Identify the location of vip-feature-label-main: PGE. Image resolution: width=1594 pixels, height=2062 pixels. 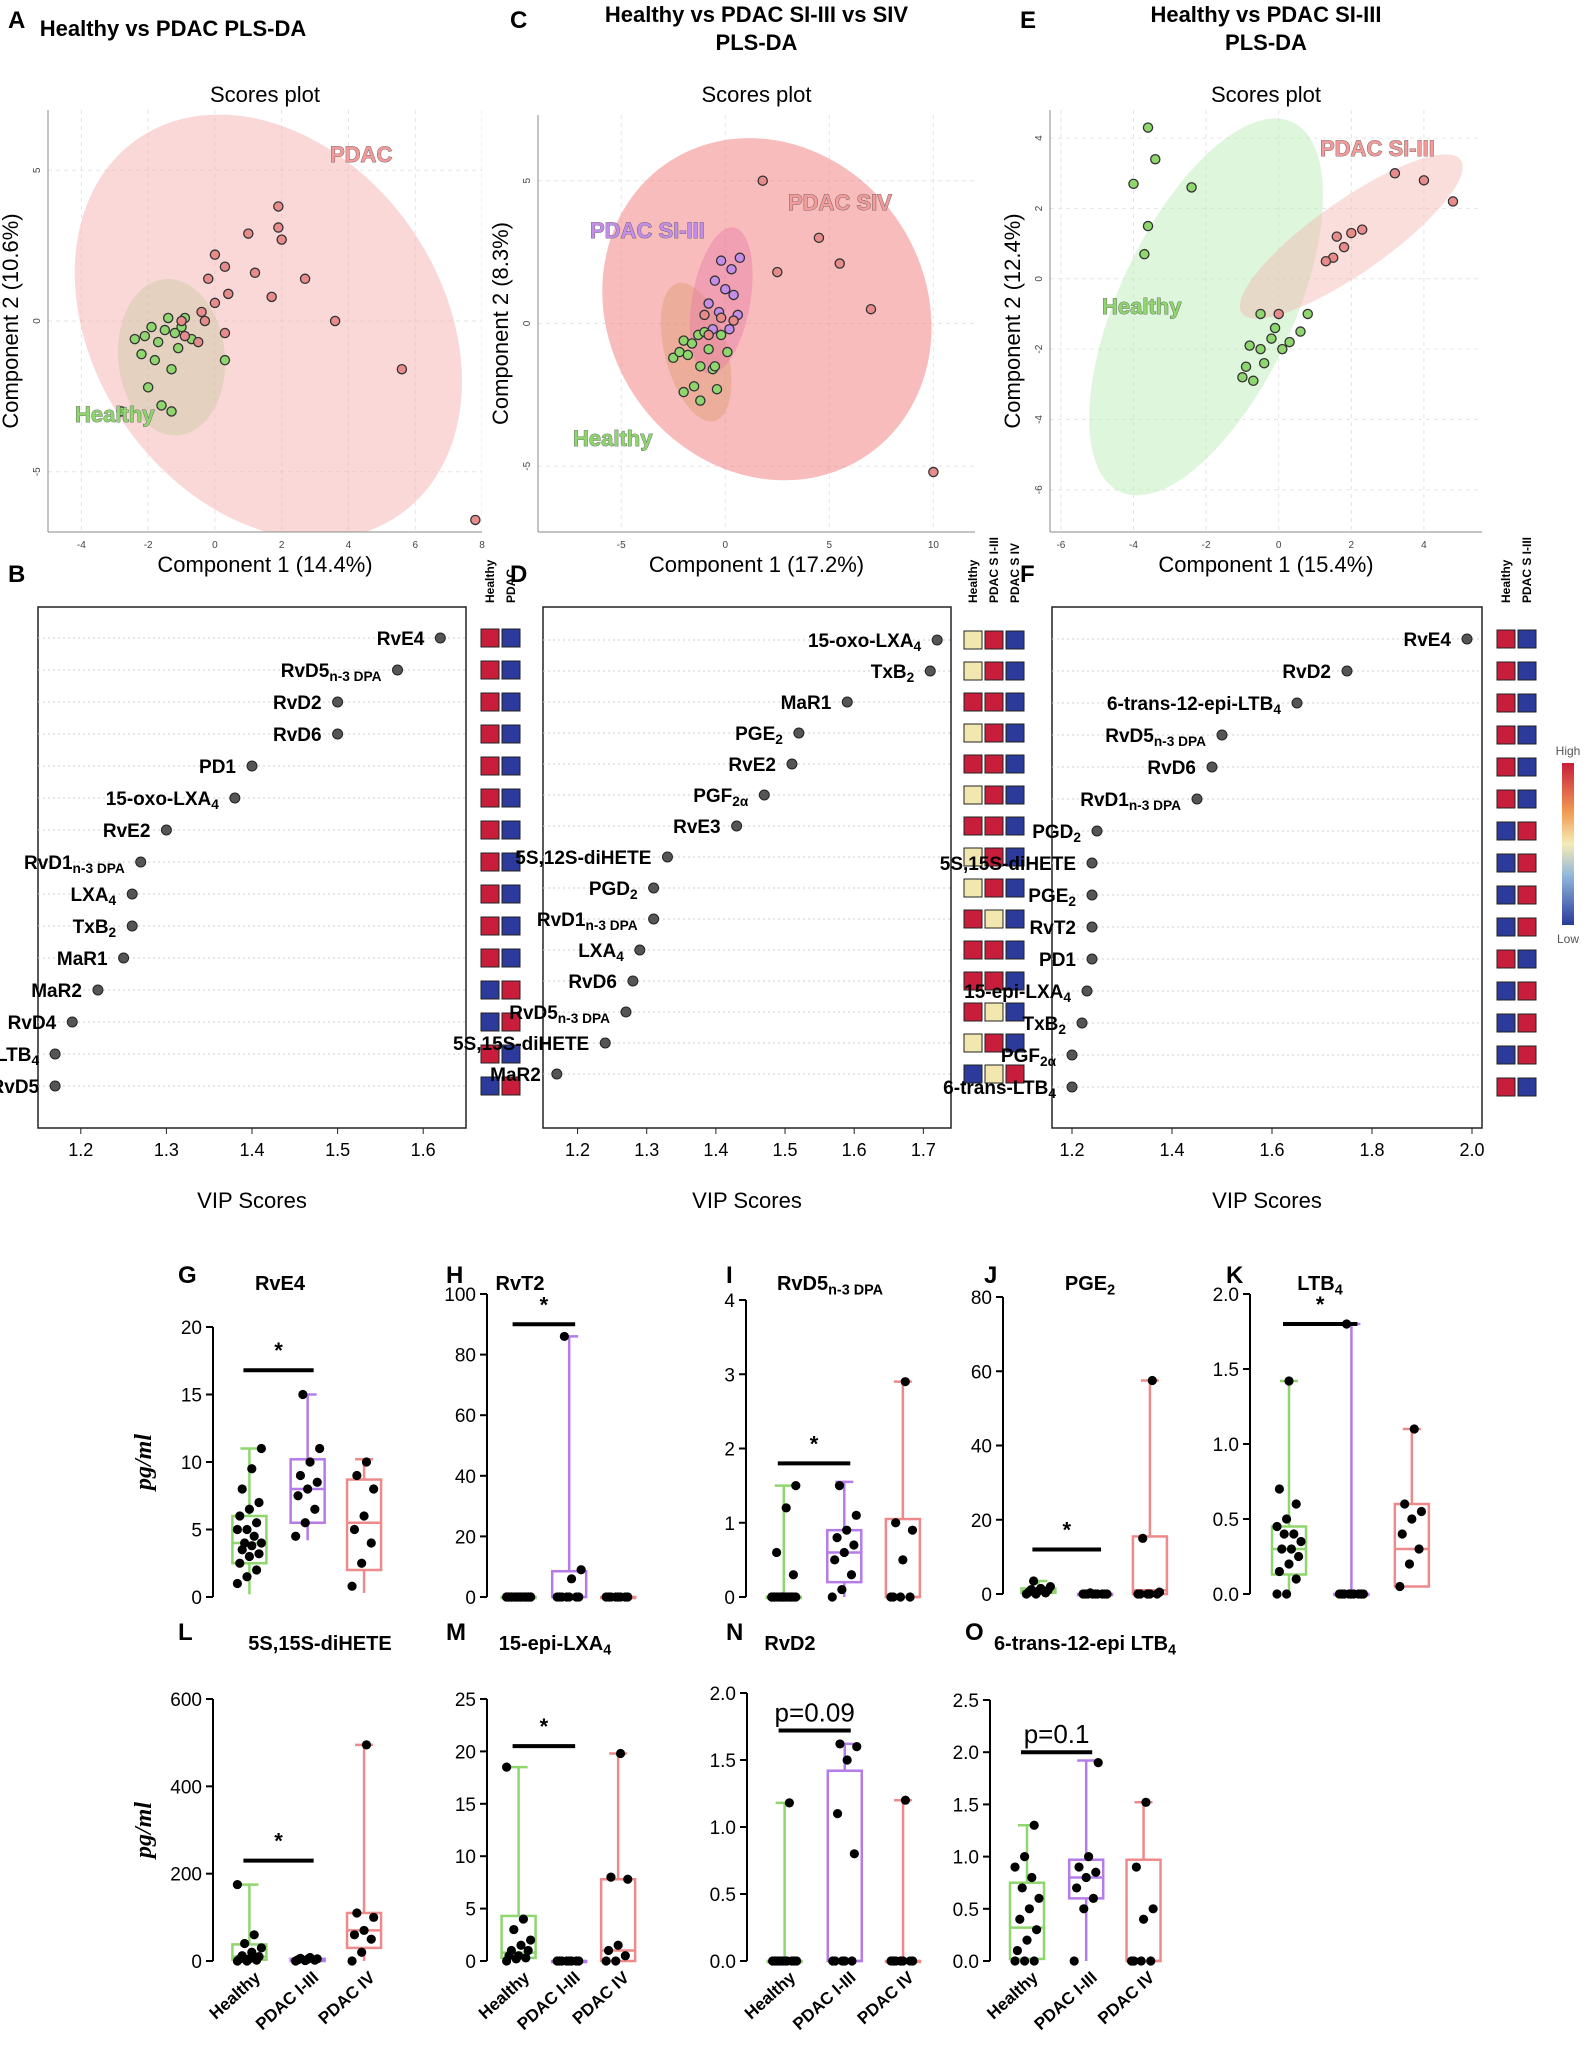
(1048, 896).